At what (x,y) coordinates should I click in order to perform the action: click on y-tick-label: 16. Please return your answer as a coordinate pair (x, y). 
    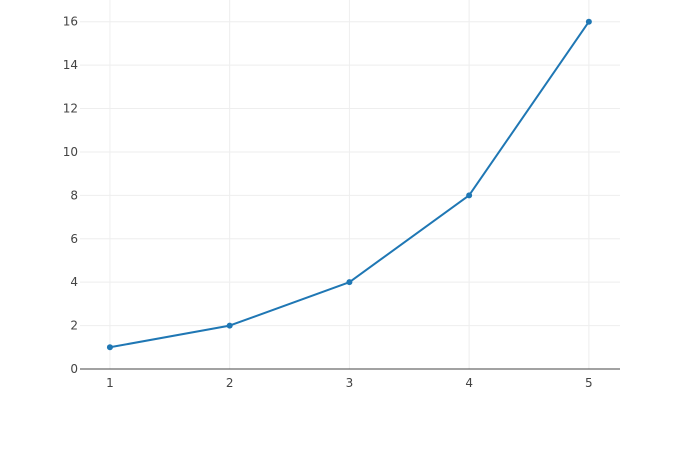
    Looking at the image, I should click on (70, 22).